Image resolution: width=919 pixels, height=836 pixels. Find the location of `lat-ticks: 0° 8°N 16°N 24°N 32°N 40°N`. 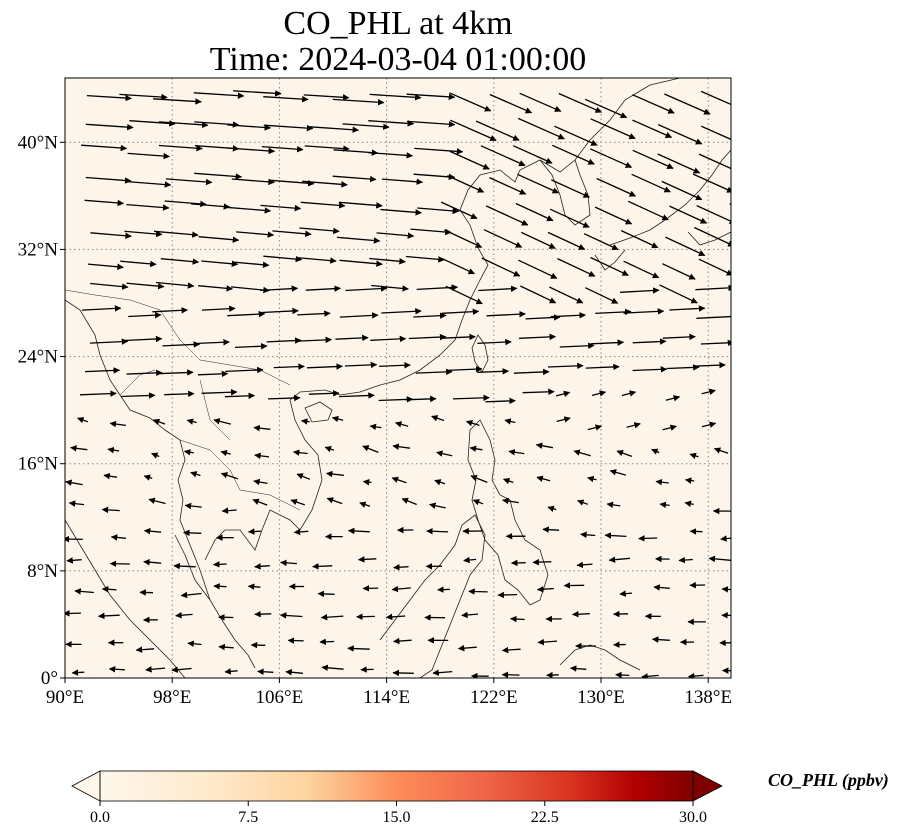

lat-ticks: 0° 8°N 16°N 24°N 32°N 40°N is located at coordinates (41, 410).